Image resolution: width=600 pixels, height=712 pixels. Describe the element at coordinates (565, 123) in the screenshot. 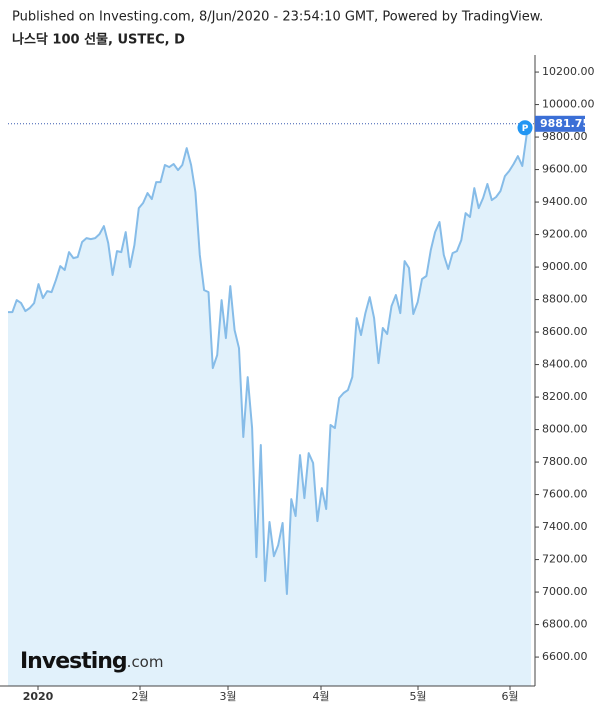

I see `last-price-label: 9881.75` at that location.